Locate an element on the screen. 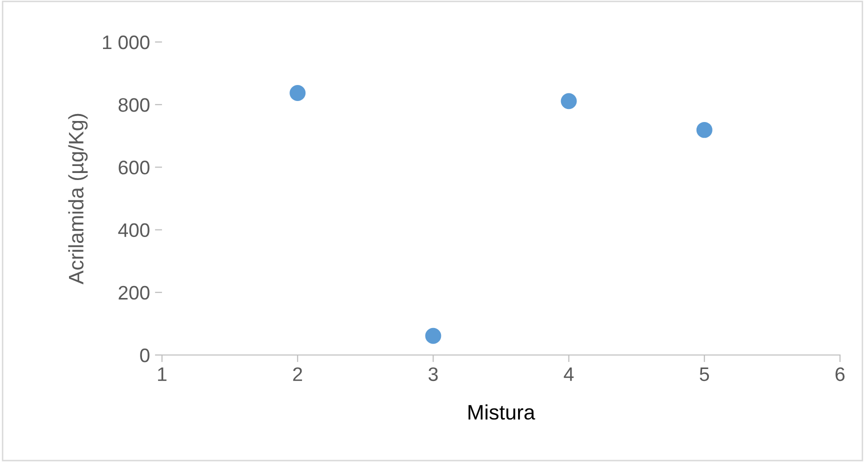  x-tick-label: 5 is located at coordinates (704, 375).